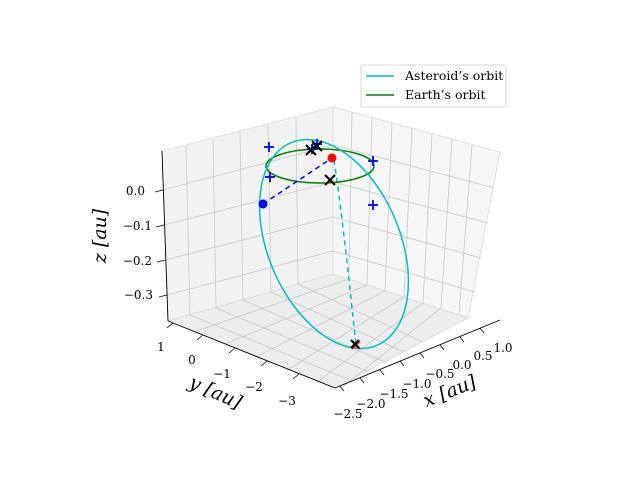  Describe the element at coordinates (161, 243) in the screenshot. I see `z-axis-ticks` at that location.